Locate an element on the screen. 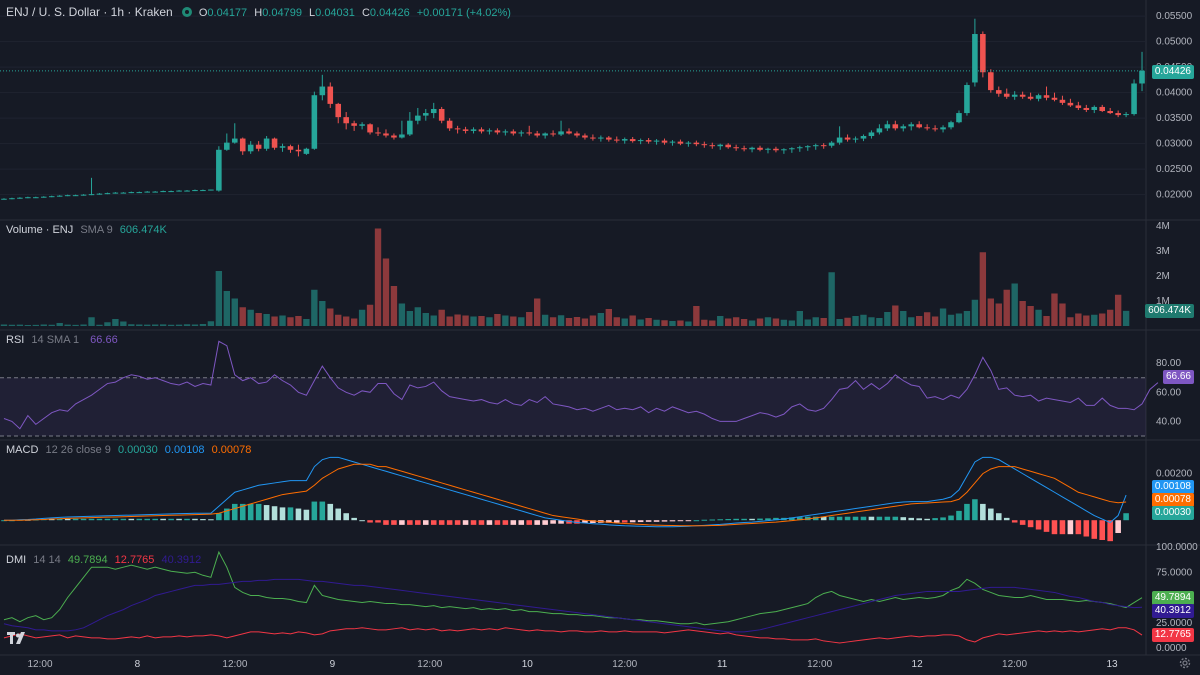  macd-label: MACD is located at coordinates (22, 450).